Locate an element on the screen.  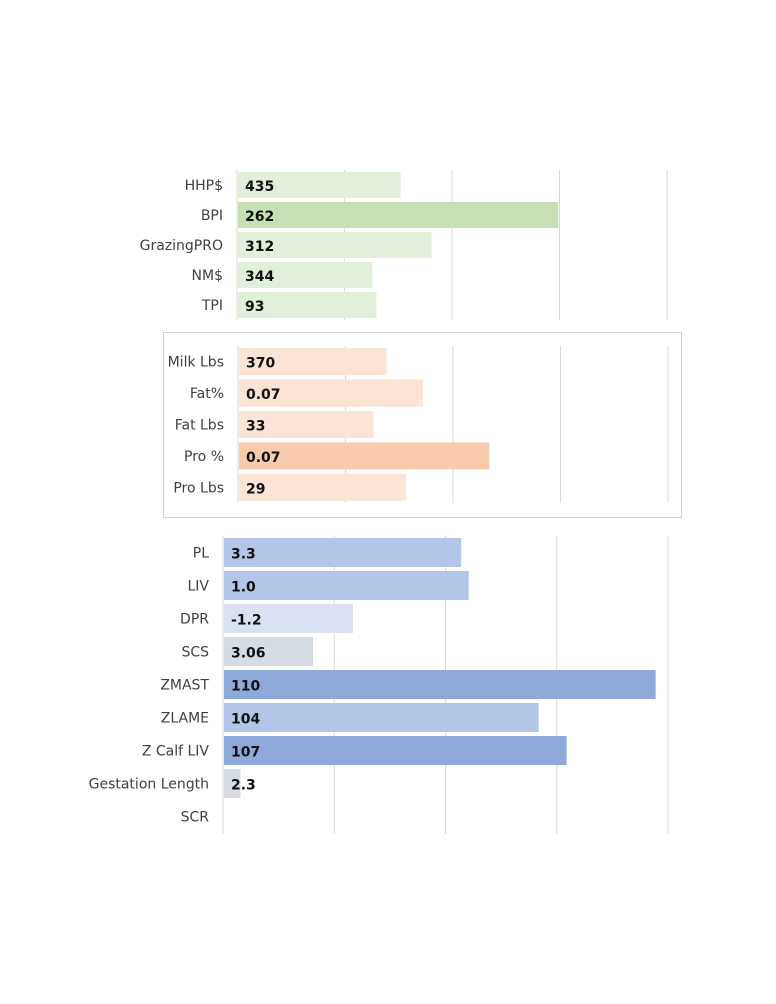
data-label: 2.3 is located at coordinates (243, 786).